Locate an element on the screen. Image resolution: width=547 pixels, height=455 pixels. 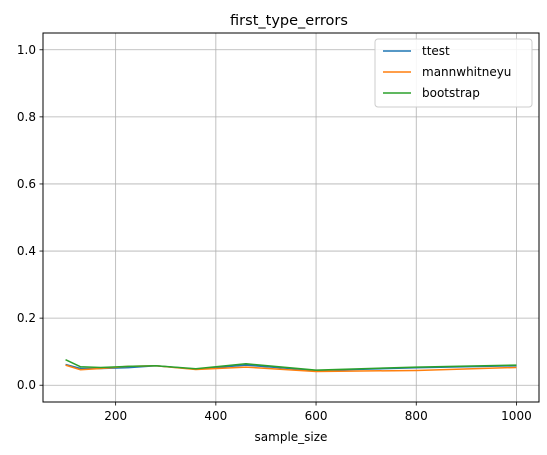
y-tick-label: 1.0 is located at coordinates (26, 50).